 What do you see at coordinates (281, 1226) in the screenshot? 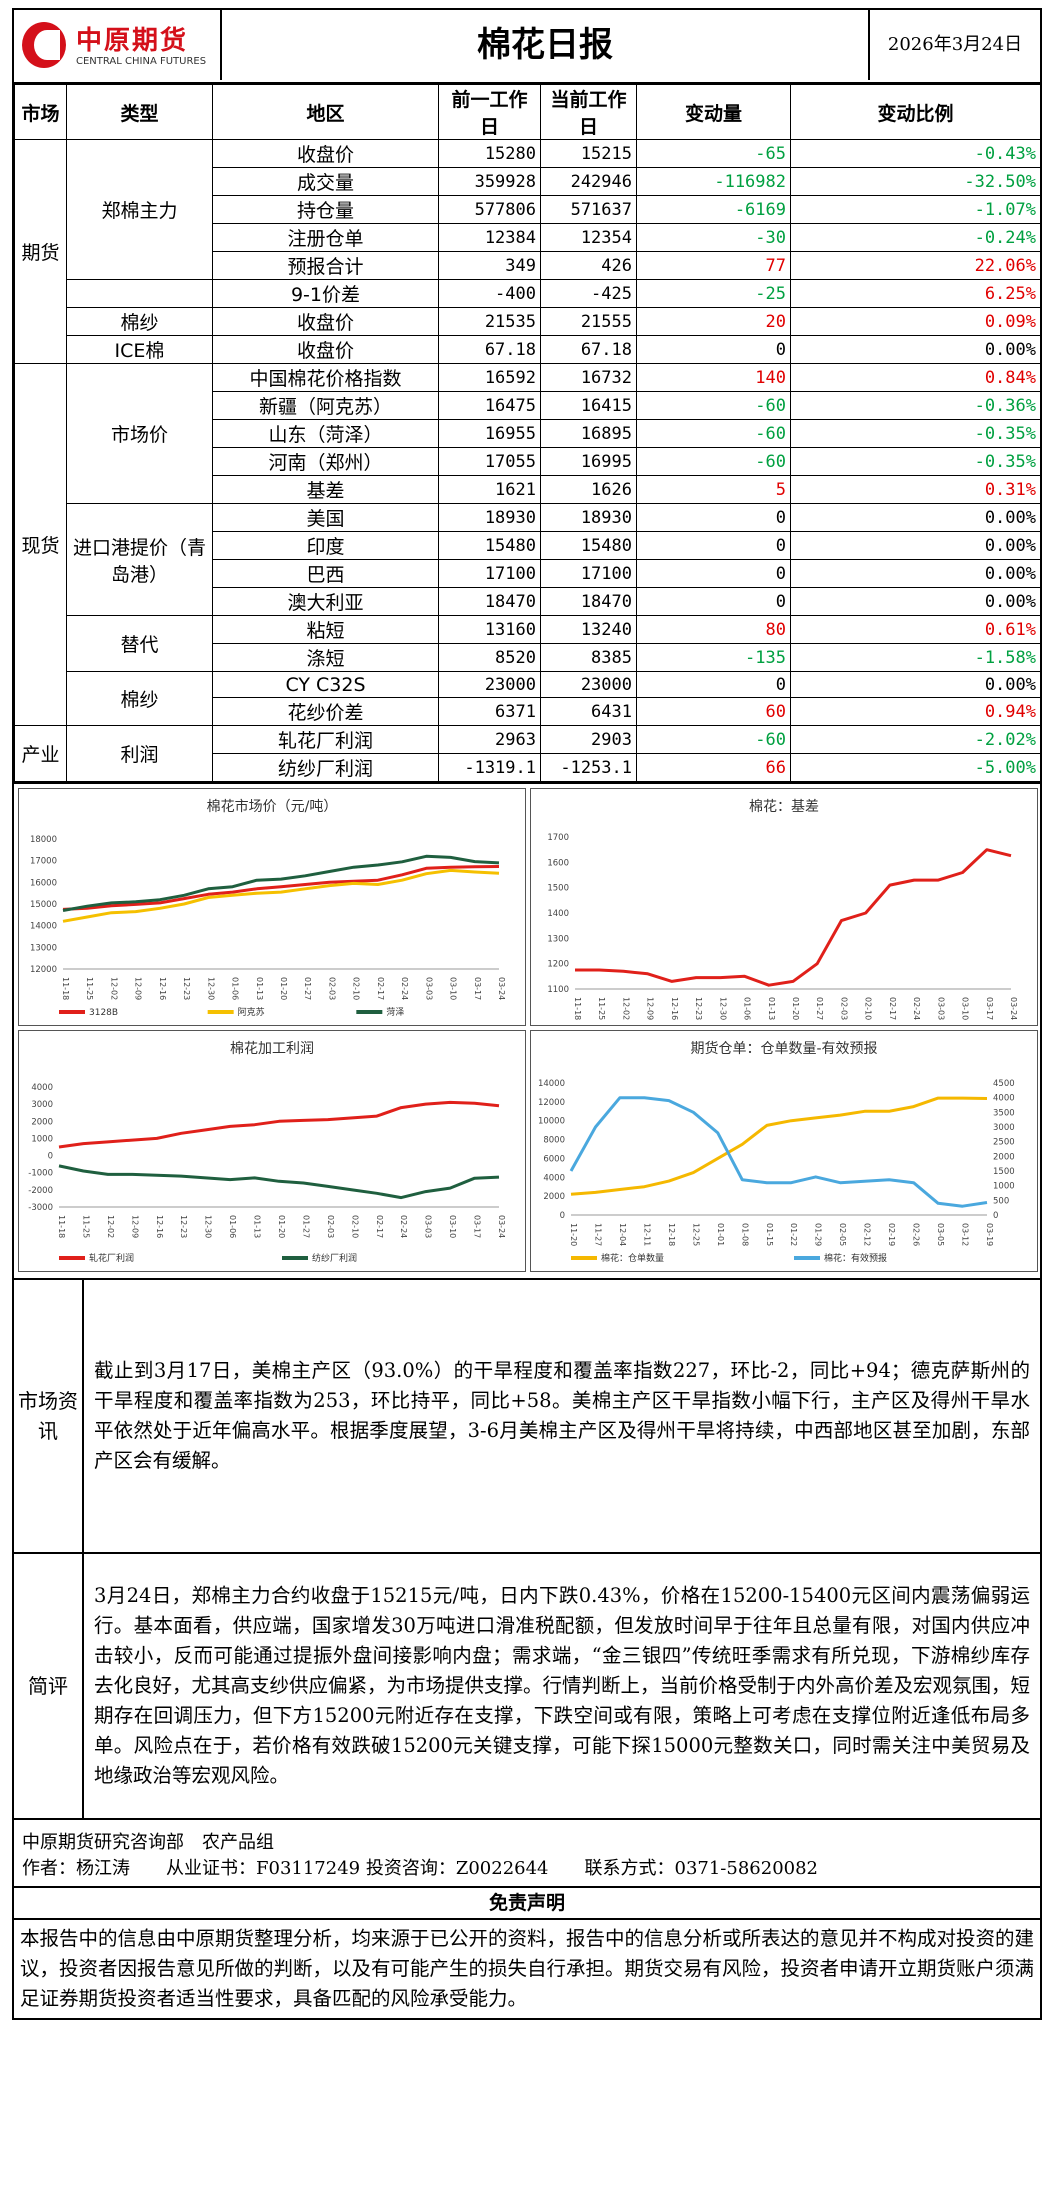
I see `x-tick-label: 01-20` at bounding box center [281, 1226].